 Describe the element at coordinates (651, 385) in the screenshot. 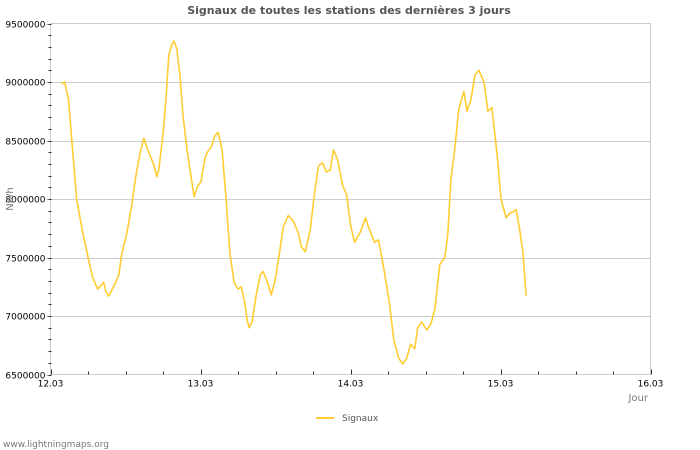

I see `x-tick-label: 16.03` at that location.